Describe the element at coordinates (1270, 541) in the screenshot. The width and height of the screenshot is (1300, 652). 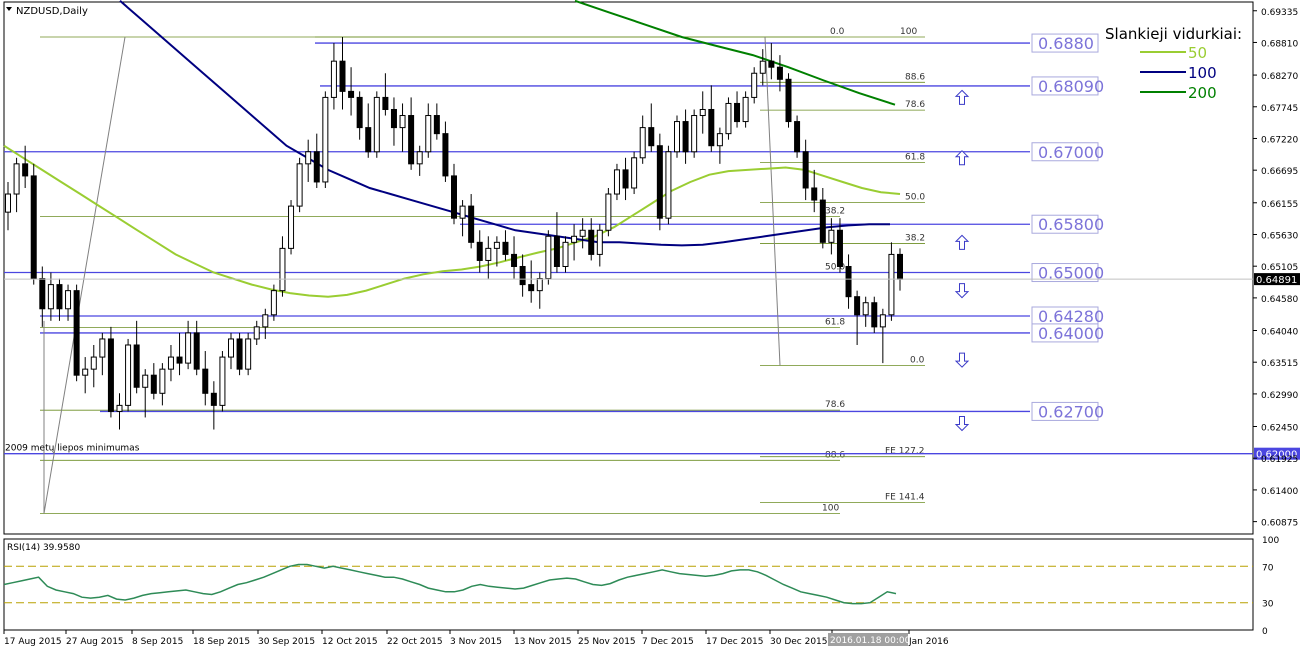
I see `rsi-tick-label: 100` at that location.